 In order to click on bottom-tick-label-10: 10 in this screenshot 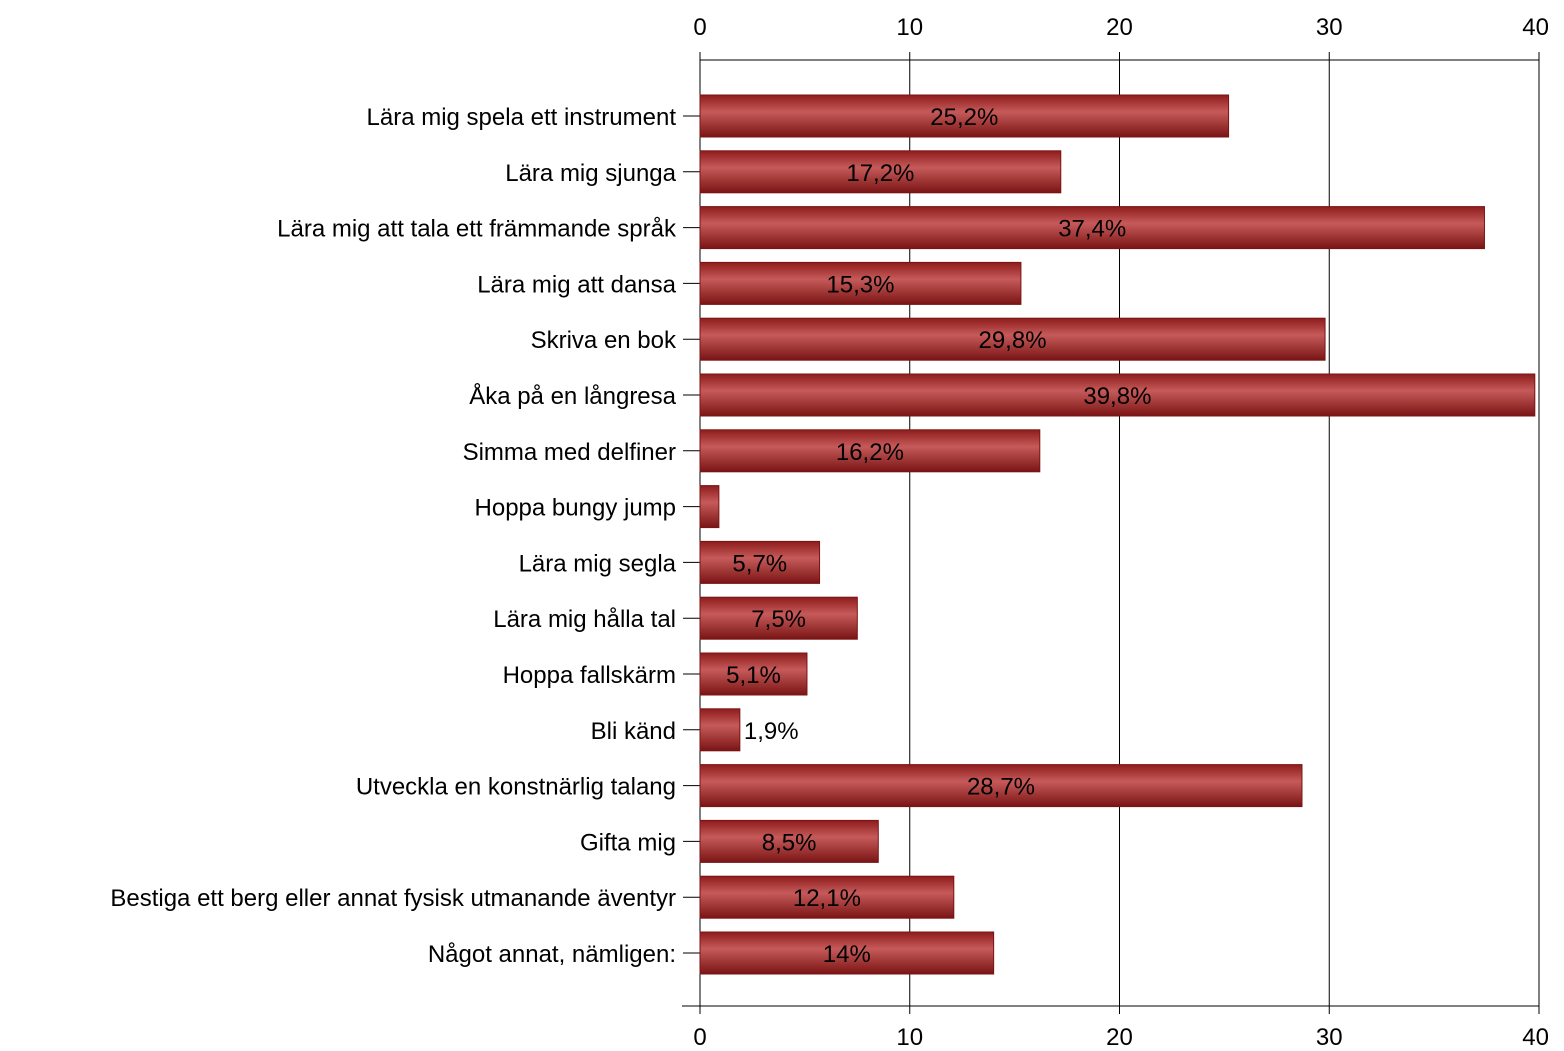, I will do `click(909, 1037)`.